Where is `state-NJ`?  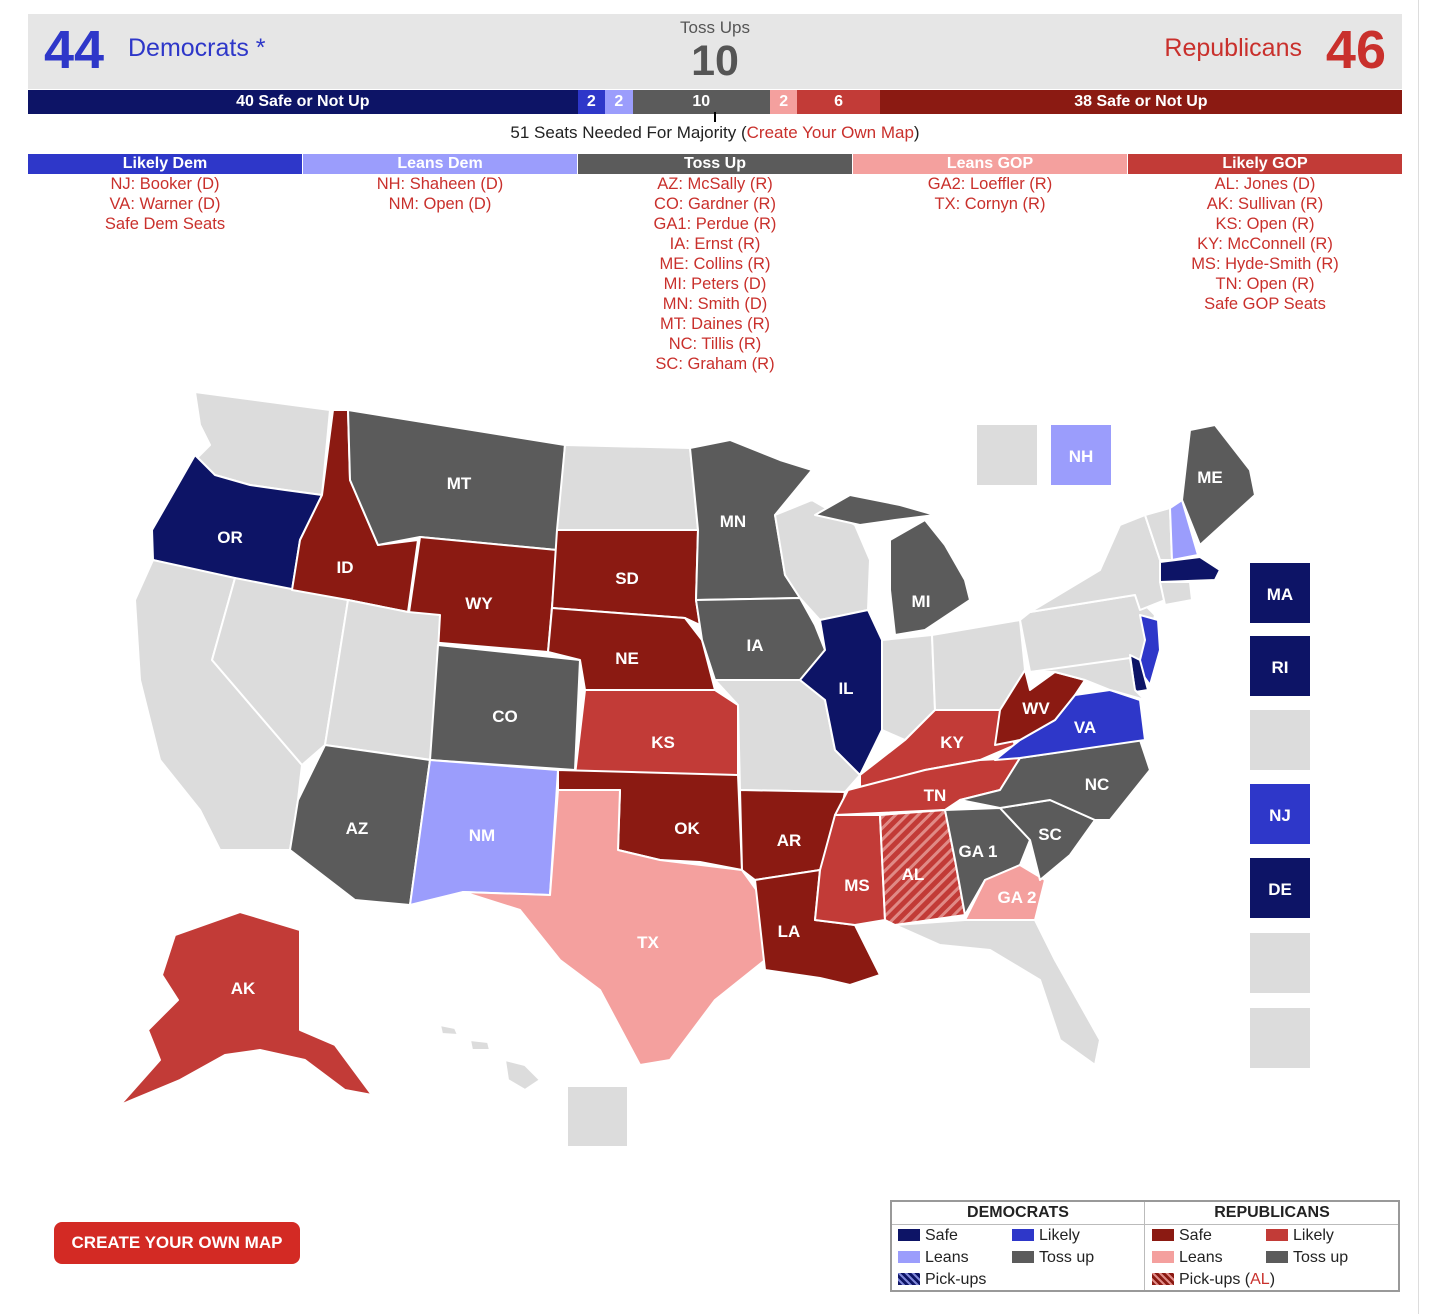
state-NJ is located at coordinates (1149, 650).